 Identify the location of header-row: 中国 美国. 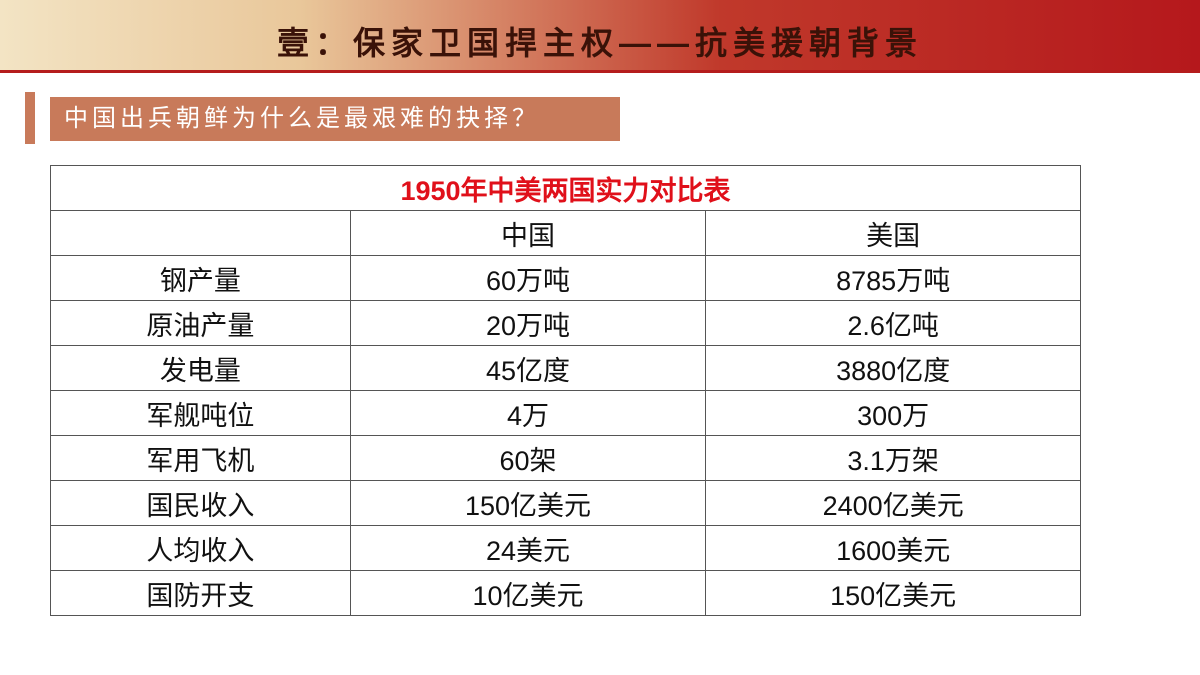
(565, 233).